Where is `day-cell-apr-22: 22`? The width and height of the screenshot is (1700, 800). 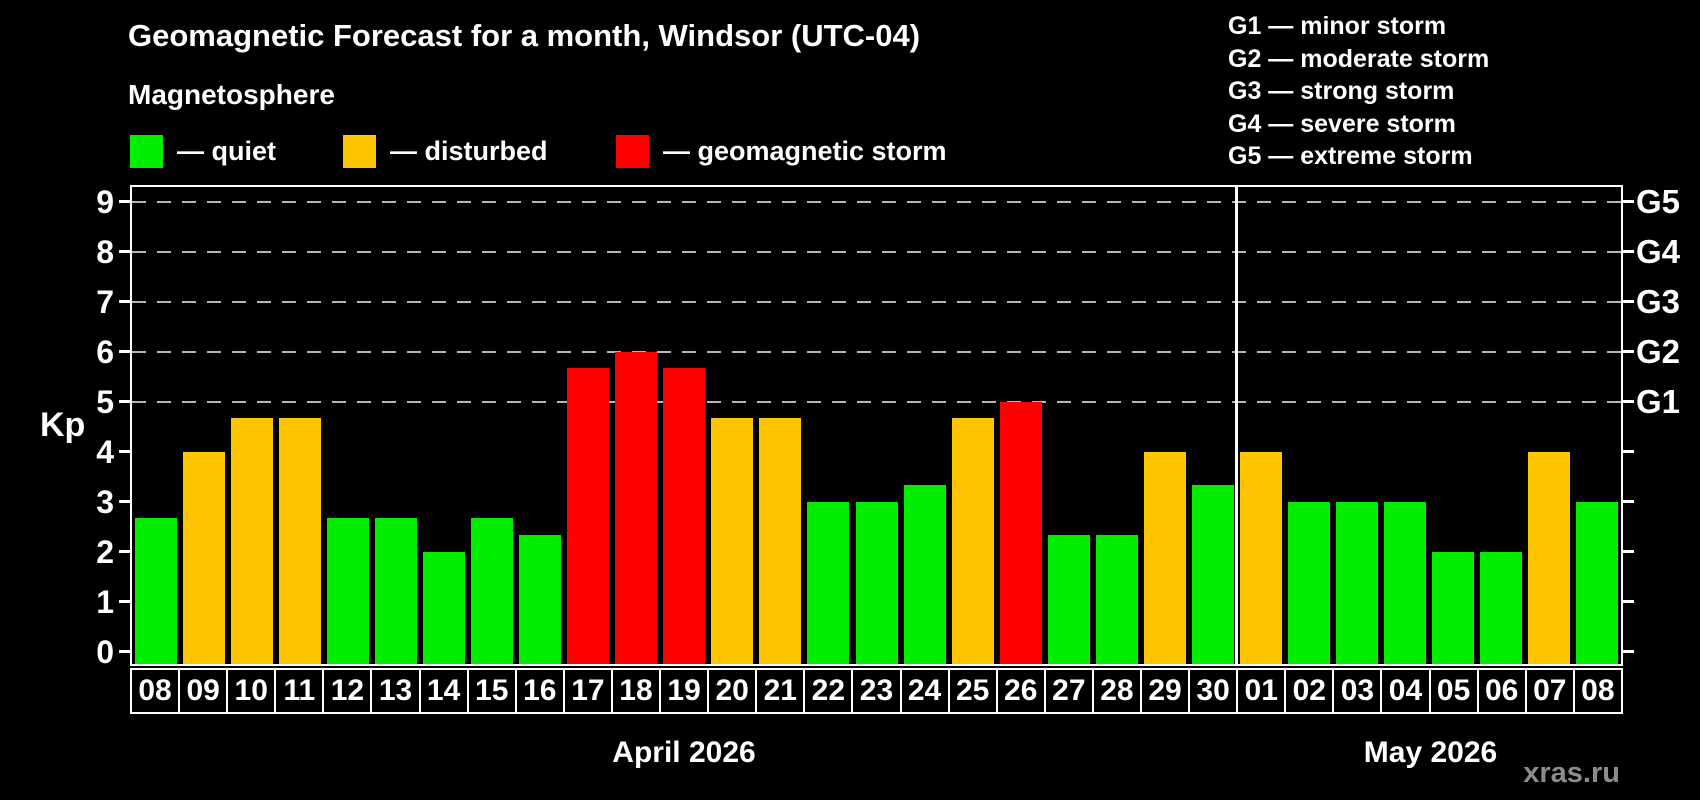 day-cell-apr-22: 22 is located at coordinates (827, 691).